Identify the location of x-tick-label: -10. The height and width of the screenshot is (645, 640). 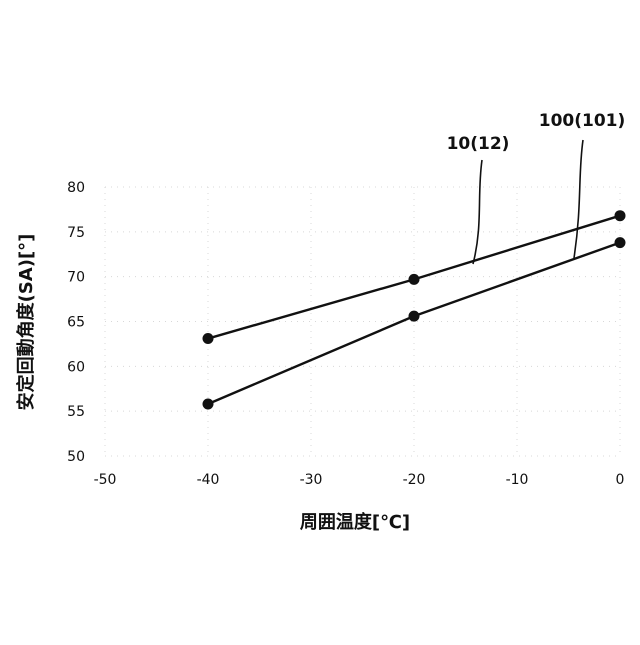
(517, 480).